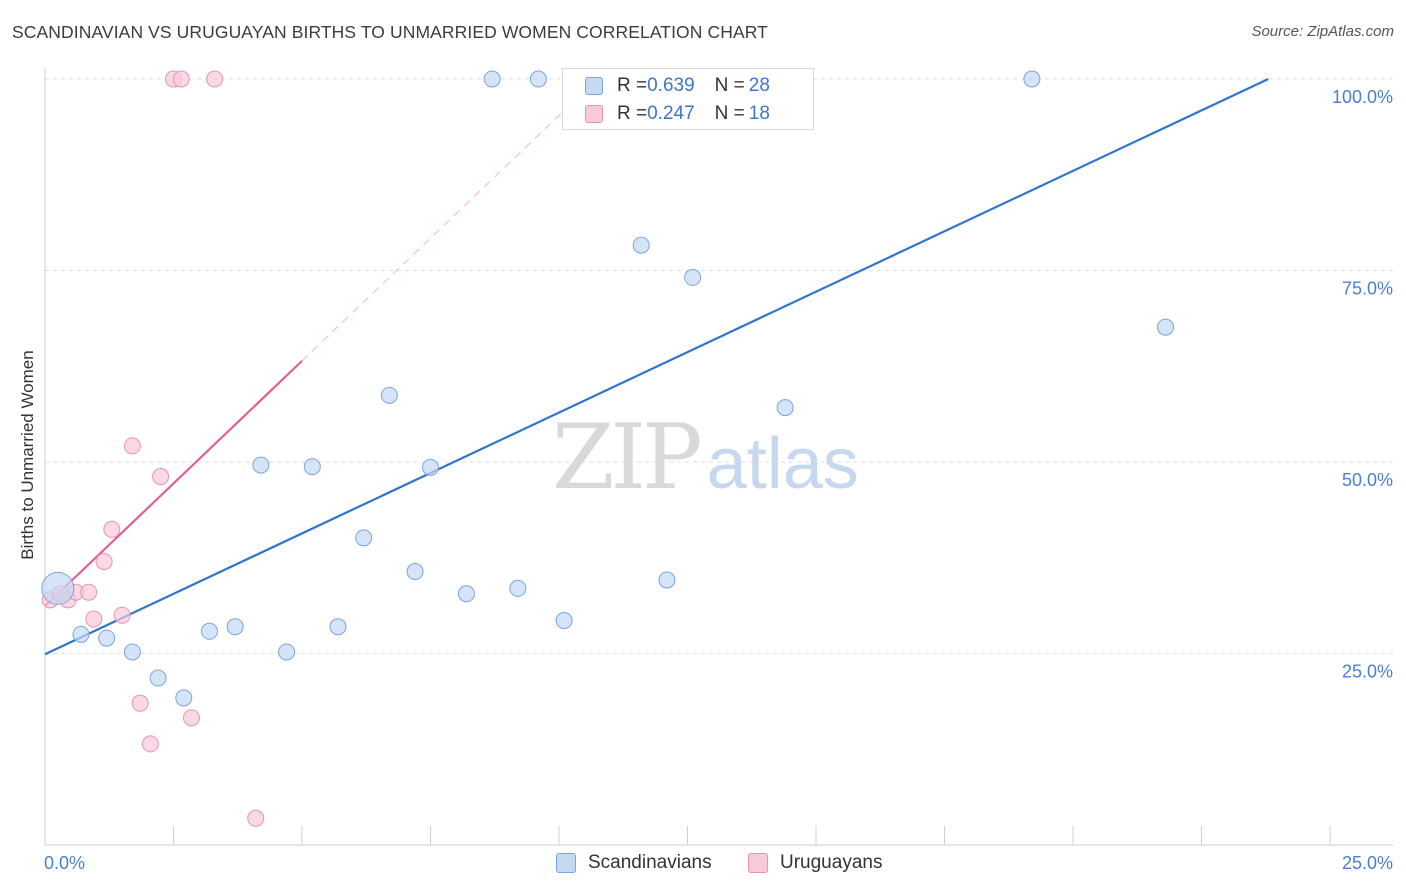 This screenshot has height=892, width=1406. What do you see at coordinates (671, 85) in the screenshot?
I see `r-value: 0.639` at bounding box center [671, 85].